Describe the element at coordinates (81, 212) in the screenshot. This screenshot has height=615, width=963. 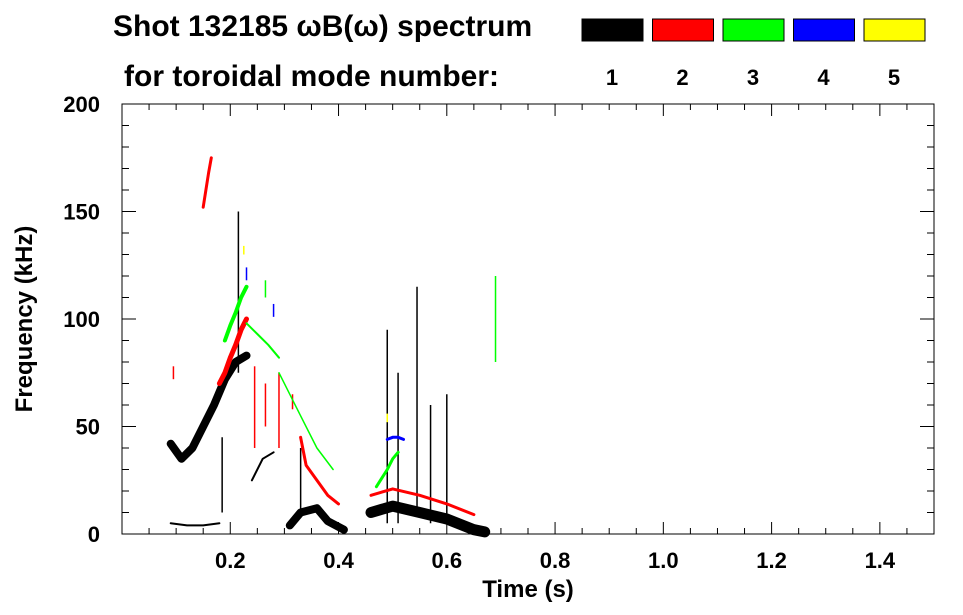
I see `y-tick-label: 150` at that location.